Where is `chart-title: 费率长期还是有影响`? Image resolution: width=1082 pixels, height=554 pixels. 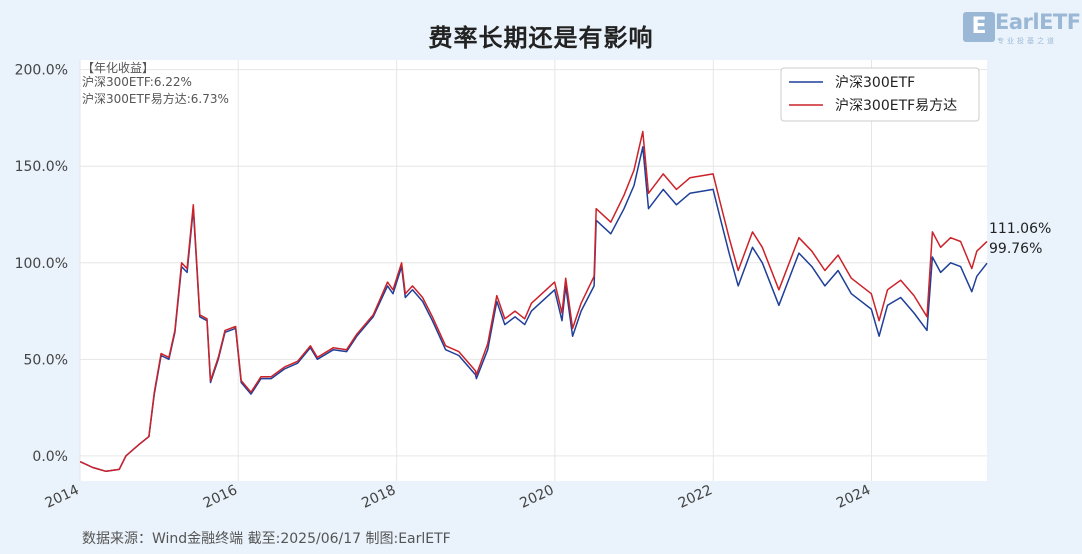
chart-title: 费率长期还是有影响 is located at coordinates (541, 38).